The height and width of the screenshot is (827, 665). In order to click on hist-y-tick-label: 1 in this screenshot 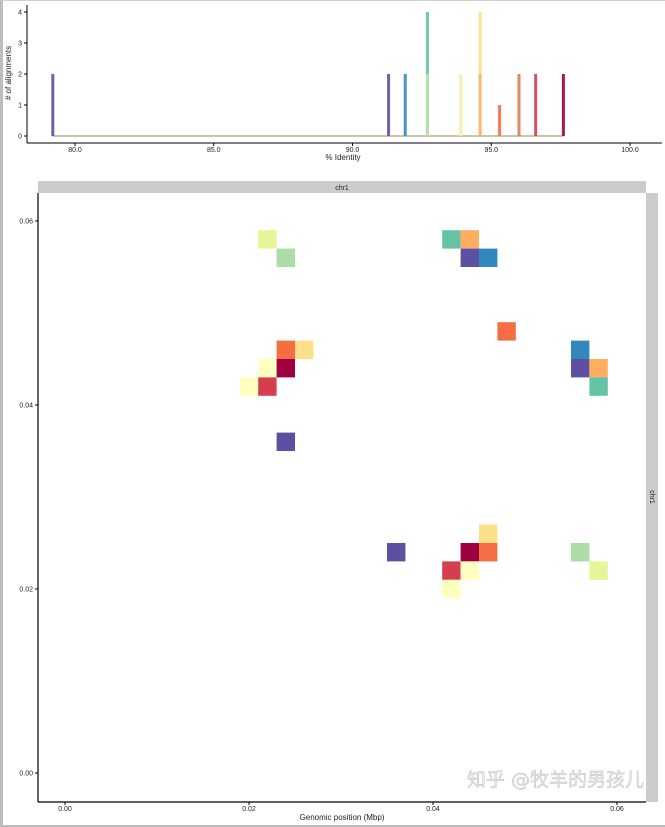, I will do `click(20, 106)`.